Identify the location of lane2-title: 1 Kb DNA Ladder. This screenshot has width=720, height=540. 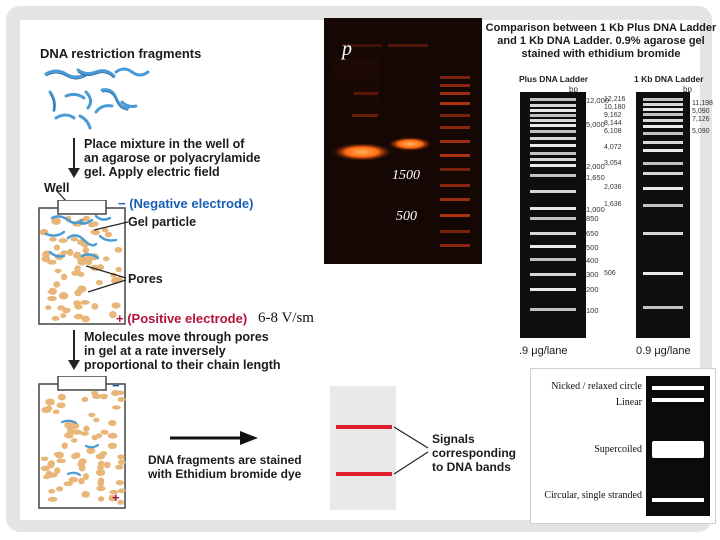
(669, 79).